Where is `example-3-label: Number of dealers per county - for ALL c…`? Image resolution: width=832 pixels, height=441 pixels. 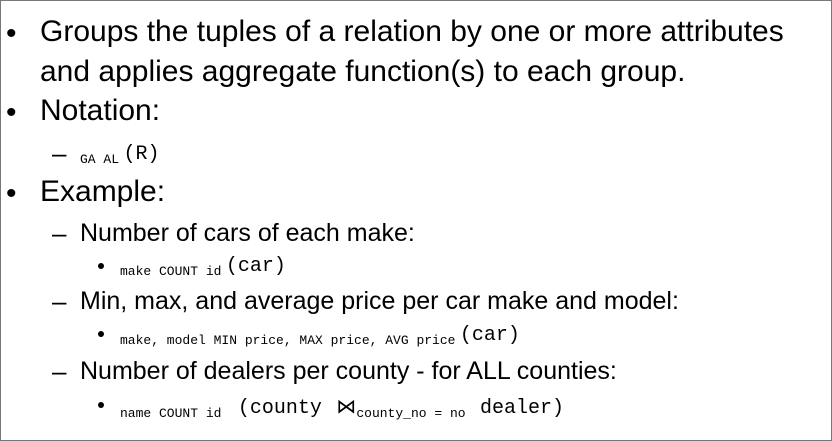
example-3-label: Number of dealers per county - for ALL c… is located at coordinates (348, 371).